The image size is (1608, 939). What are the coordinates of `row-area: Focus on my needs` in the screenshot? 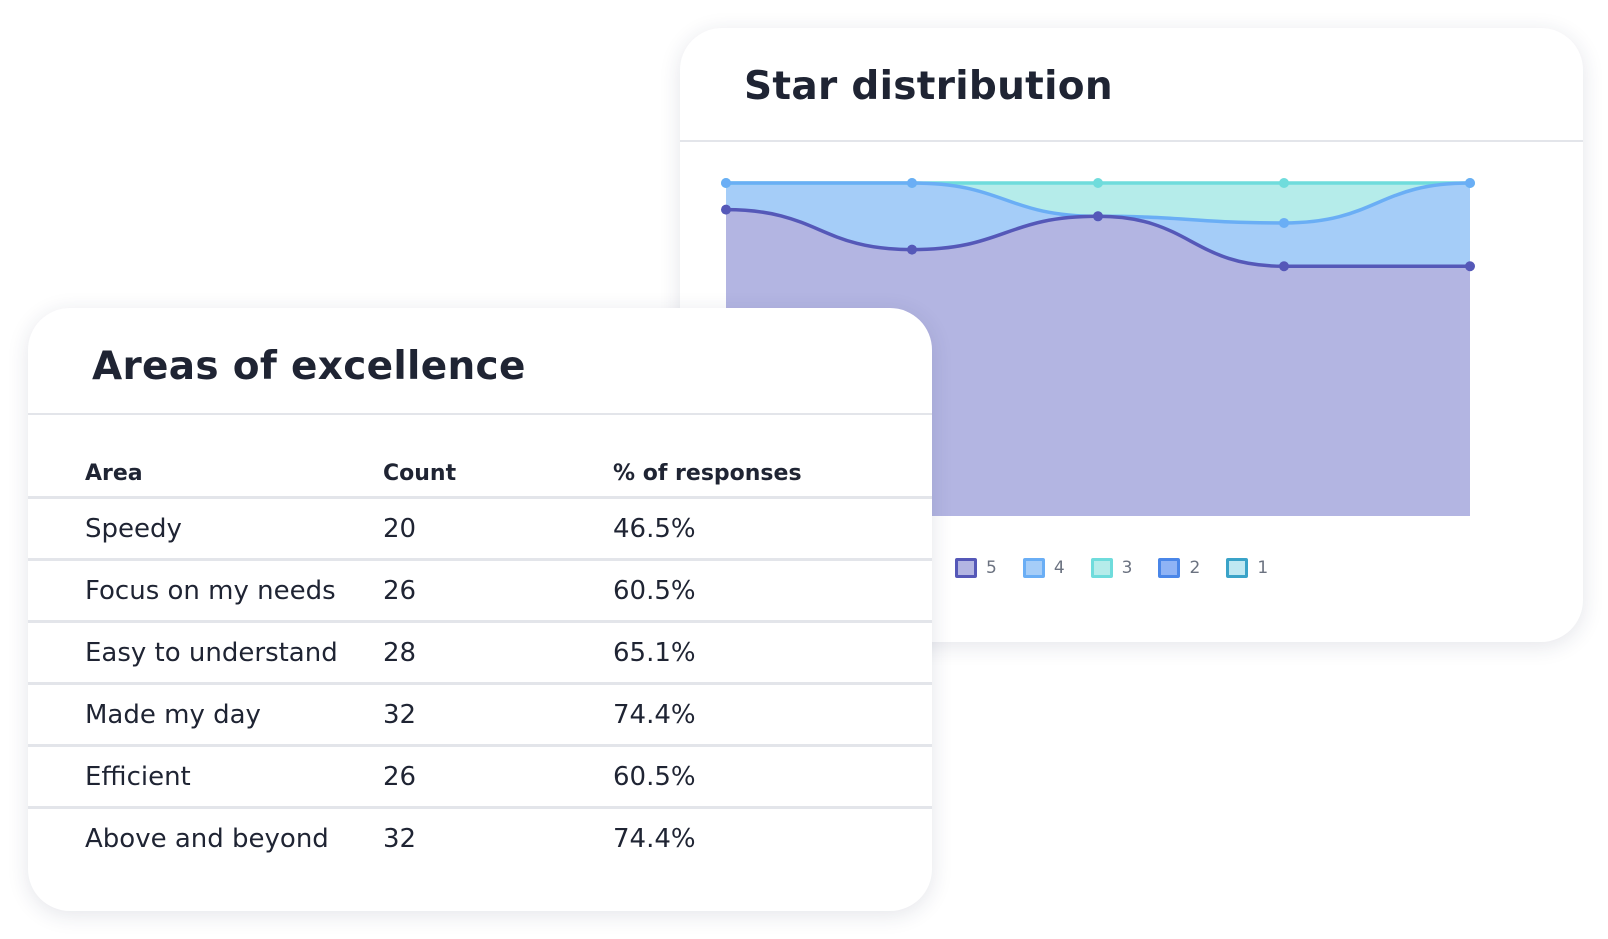 It's located at (205, 591).